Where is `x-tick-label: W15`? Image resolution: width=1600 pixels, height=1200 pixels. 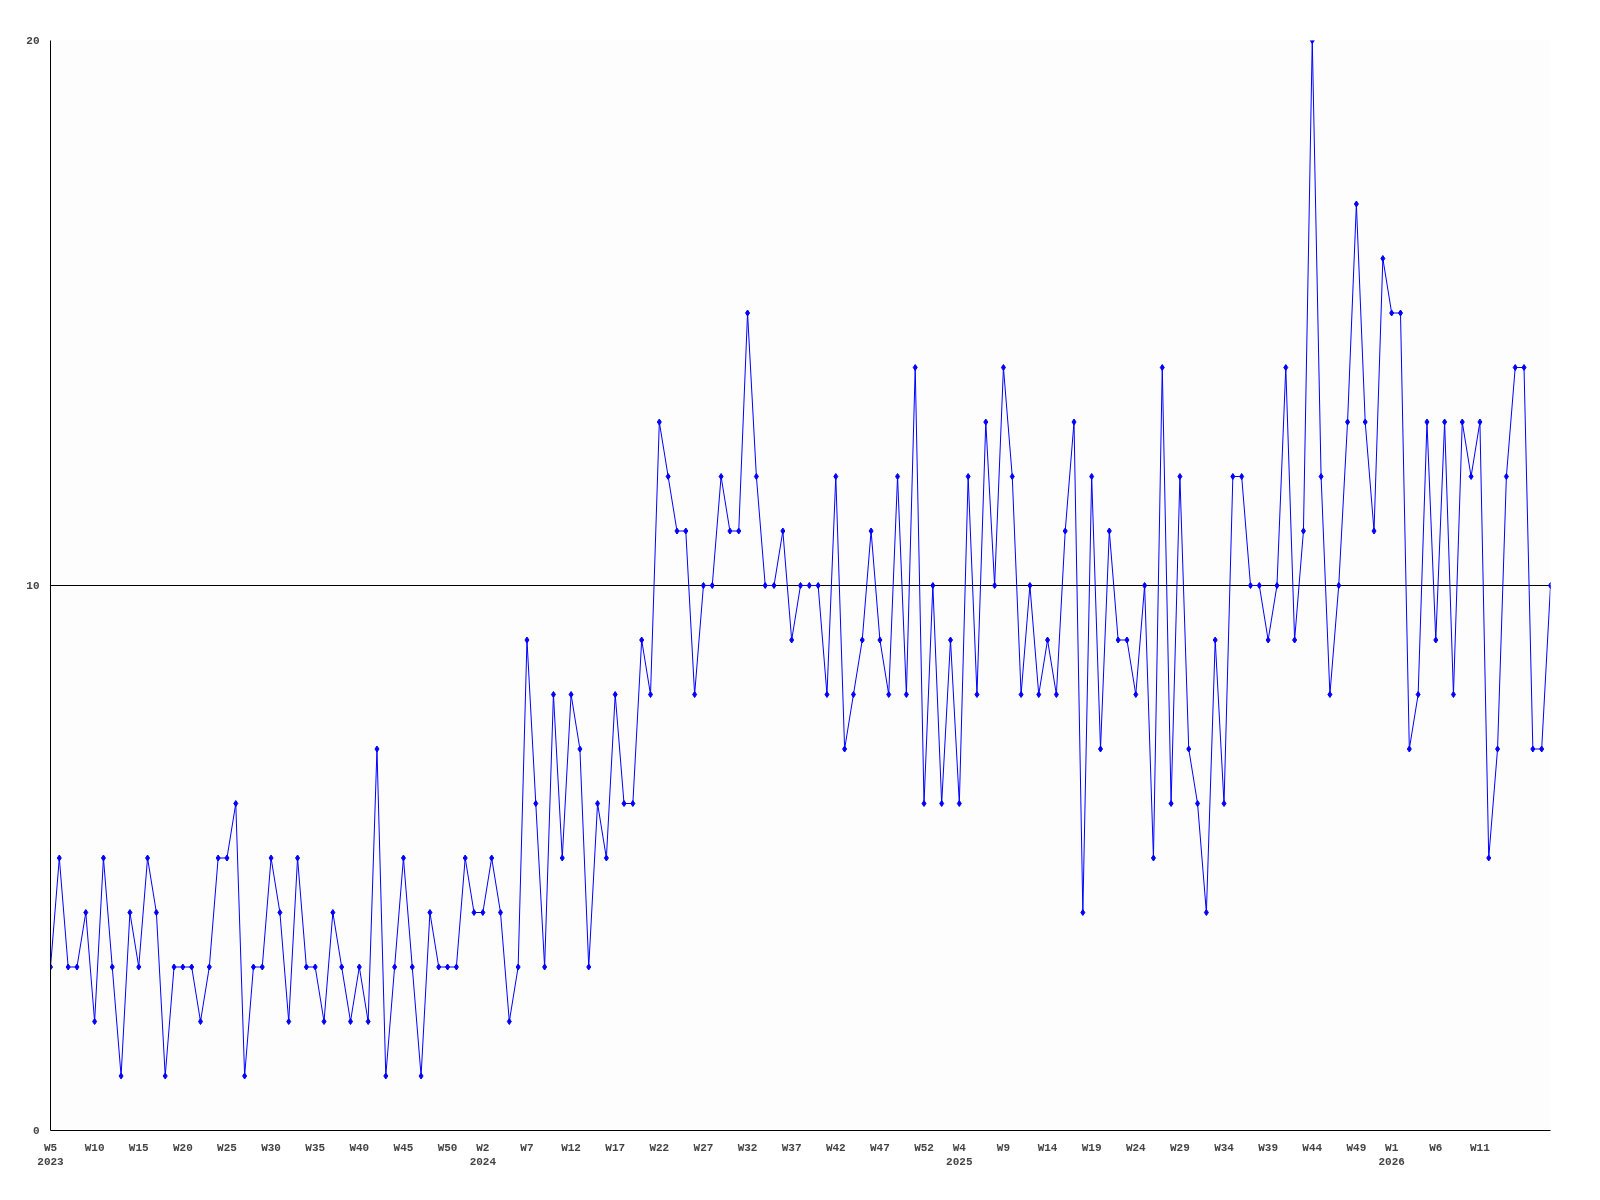 x-tick-label: W15 is located at coordinates (139, 1147).